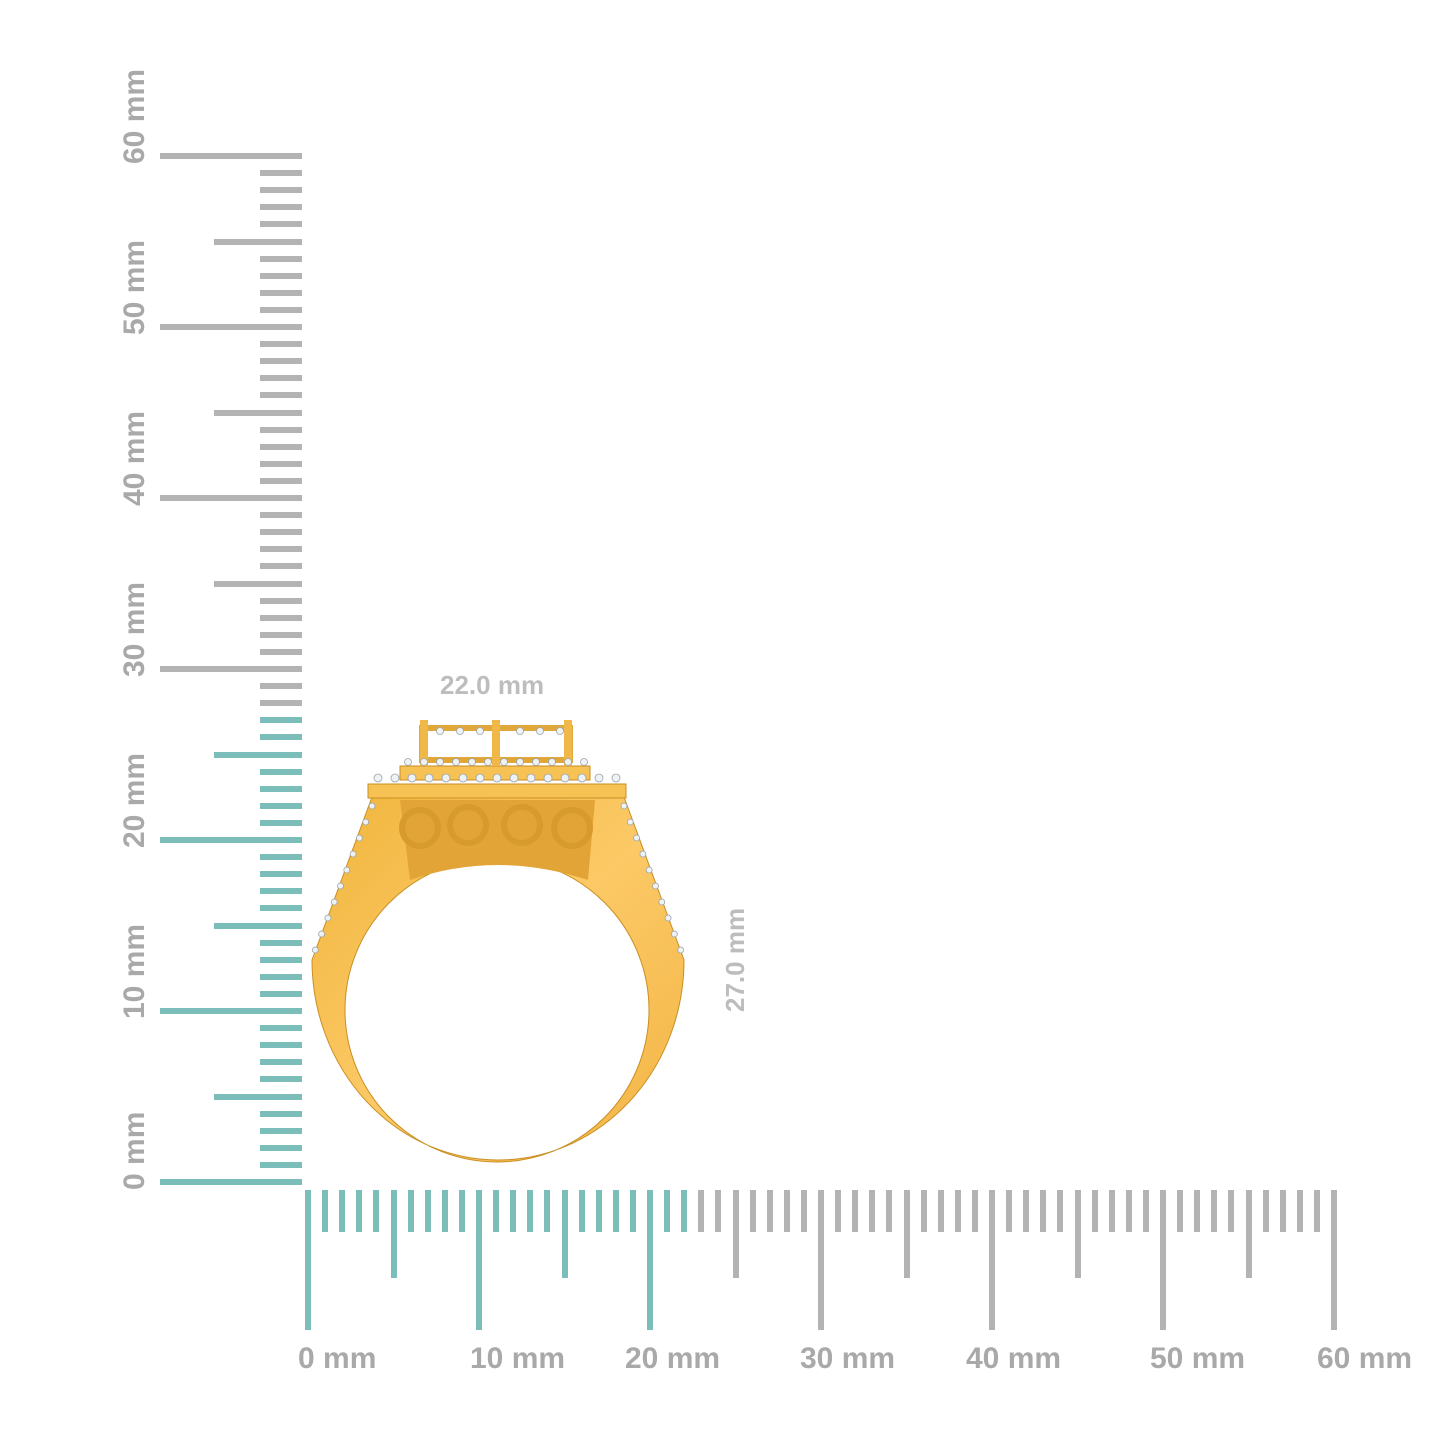 Image resolution: width=1445 pixels, height=1445 pixels. I want to click on horizontal-ruler-label: 0 mm, so click(337, 1358).